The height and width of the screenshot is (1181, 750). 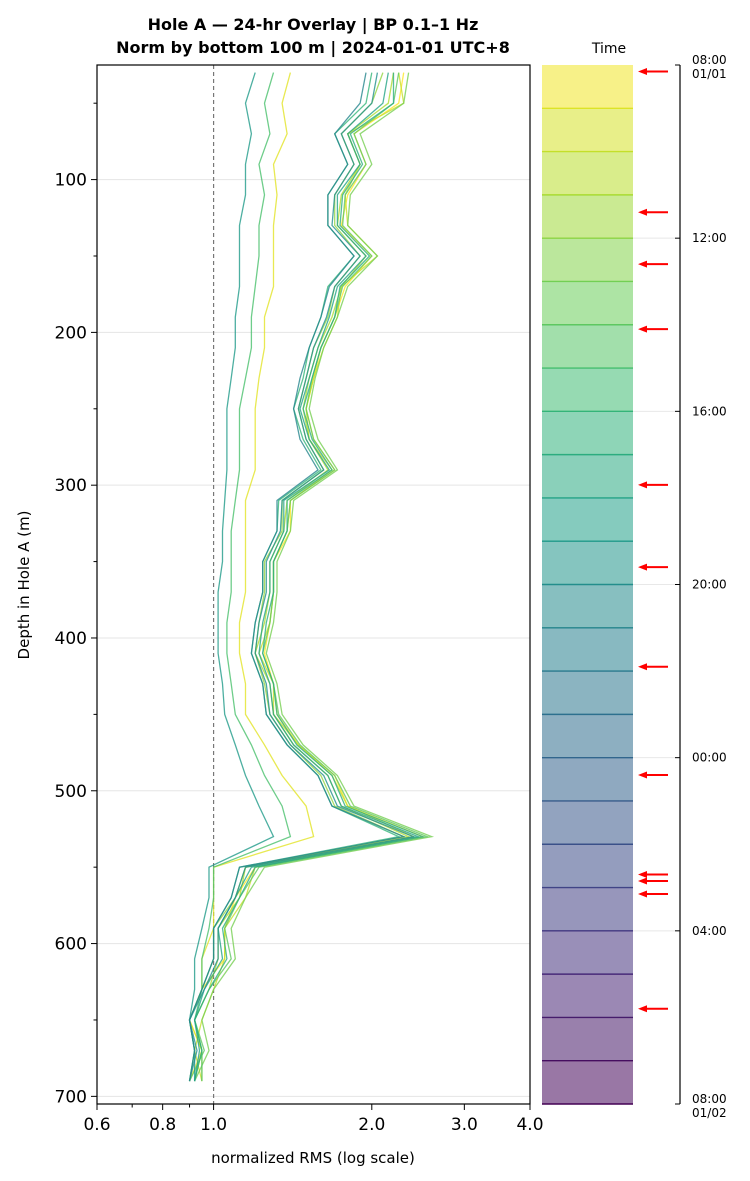 What do you see at coordinates (71, 639) in the screenshot?
I see `y-tick-label-400: 400` at bounding box center [71, 639].